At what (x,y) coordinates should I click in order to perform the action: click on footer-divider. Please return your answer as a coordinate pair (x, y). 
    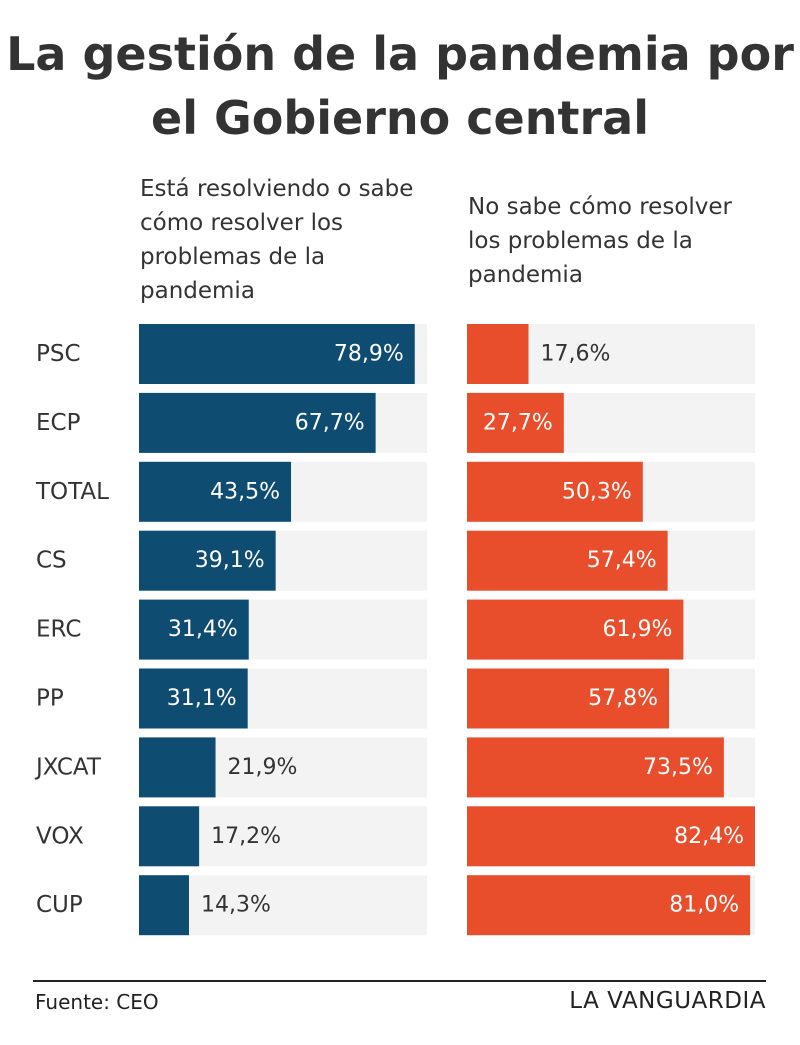
    Looking at the image, I should click on (399, 981).